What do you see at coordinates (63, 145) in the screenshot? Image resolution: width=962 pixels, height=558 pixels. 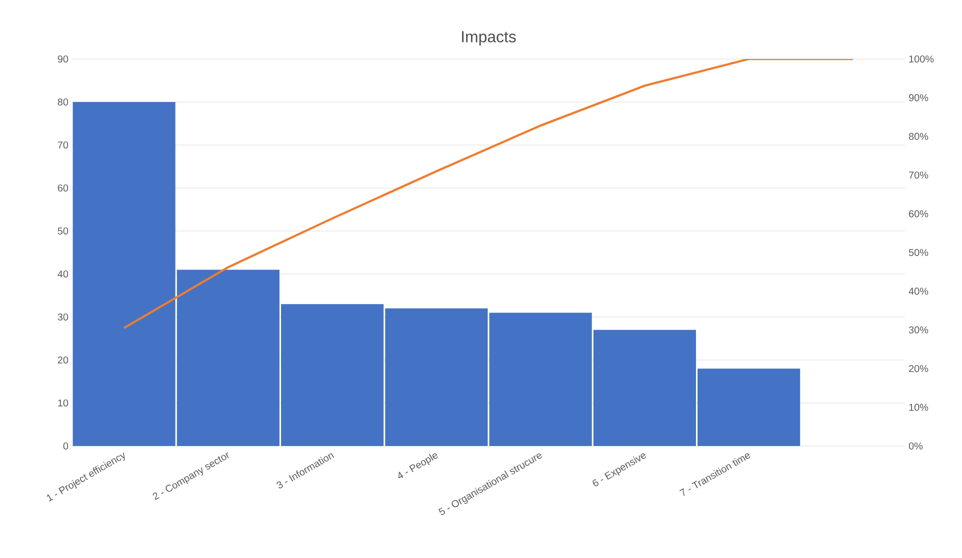 I see `y-tick-label: 70` at bounding box center [63, 145].